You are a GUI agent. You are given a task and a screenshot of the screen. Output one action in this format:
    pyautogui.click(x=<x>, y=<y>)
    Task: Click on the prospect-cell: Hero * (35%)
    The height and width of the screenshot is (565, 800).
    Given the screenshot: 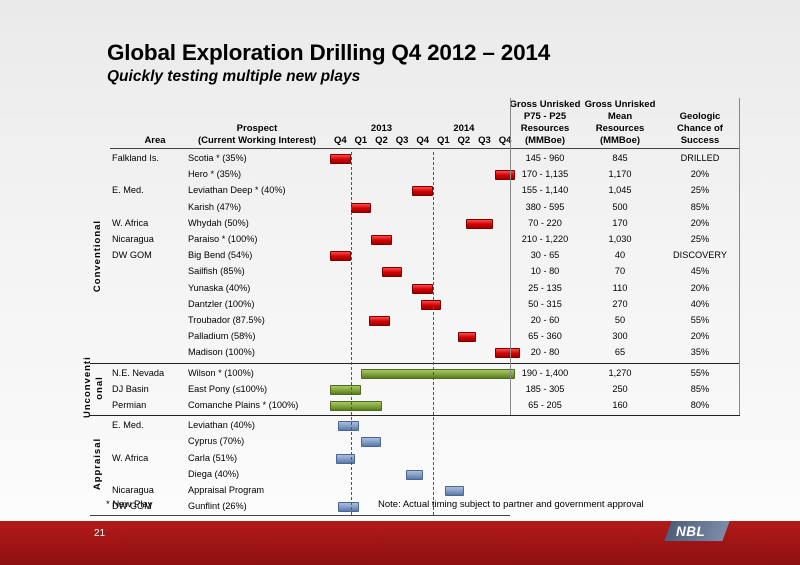 What is the action you would take?
    pyautogui.click(x=215, y=174)
    